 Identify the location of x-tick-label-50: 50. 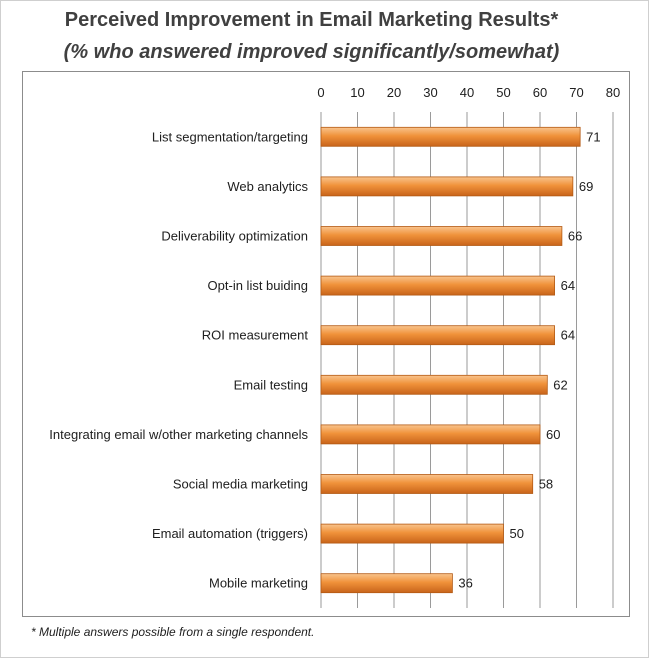
(503, 92).